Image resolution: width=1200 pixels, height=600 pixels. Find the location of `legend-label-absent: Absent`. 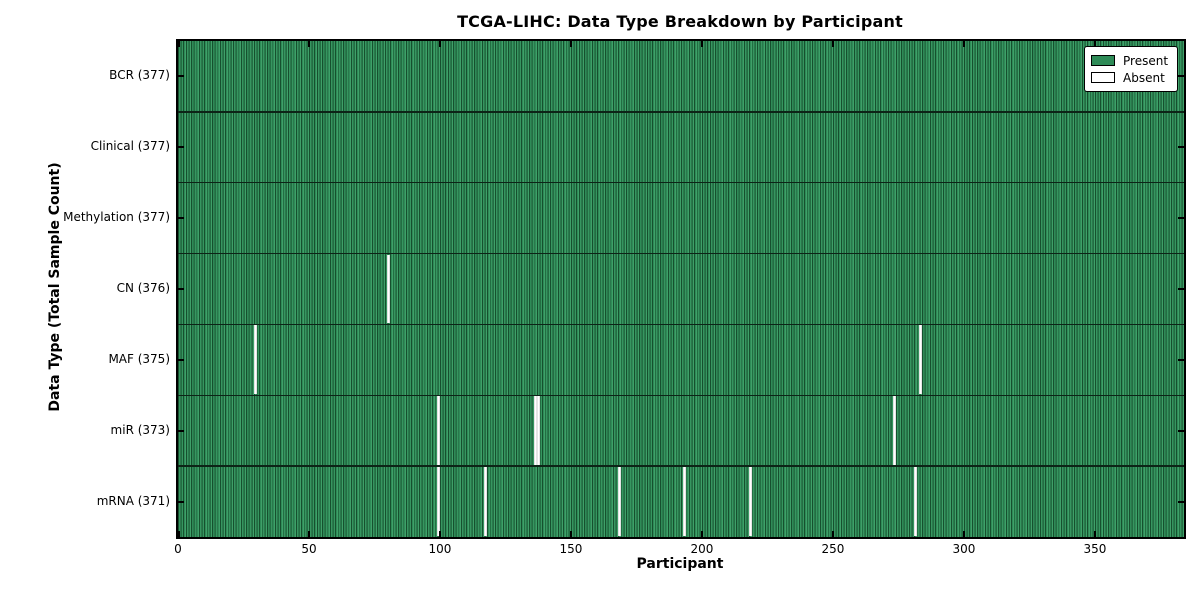

legend-label-absent: Absent is located at coordinates (1144, 77).